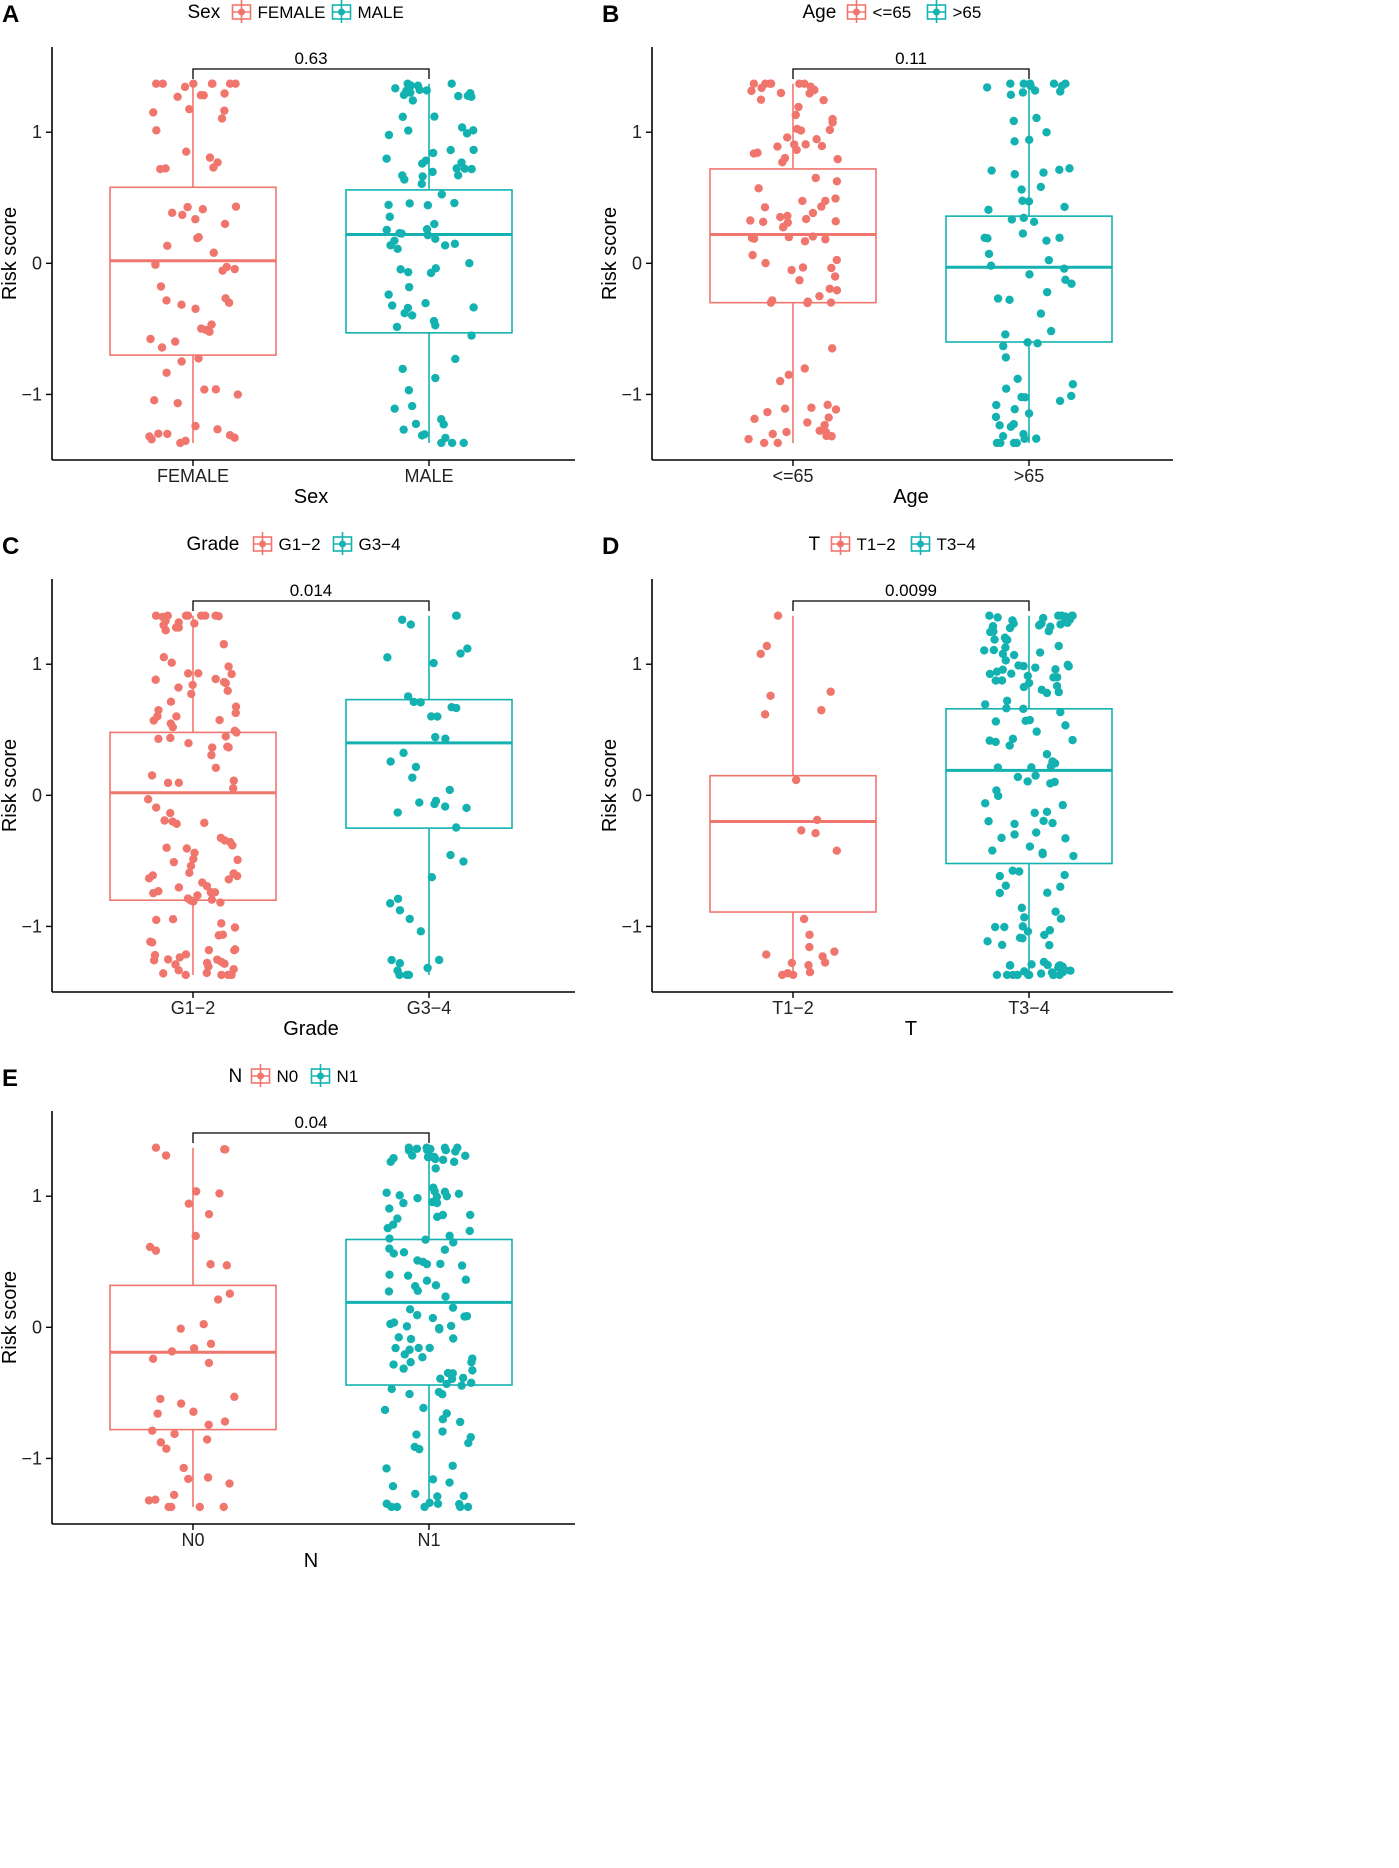  What do you see at coordinates (10, 546) in the screenshot?
I see `panel-letter: C` at bounding box center [10, 546].